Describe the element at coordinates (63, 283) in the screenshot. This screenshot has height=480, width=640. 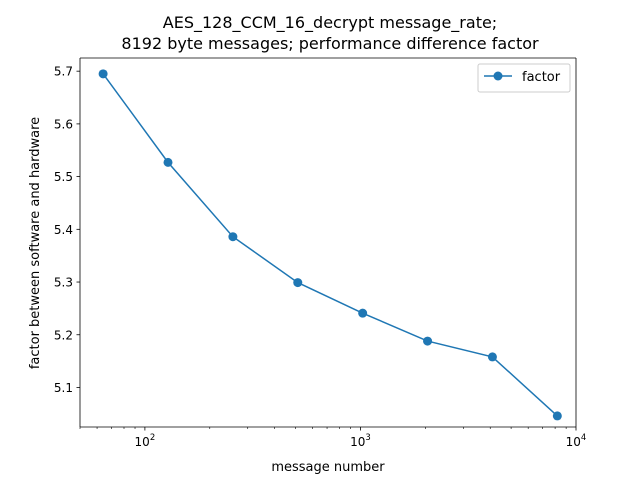
I see `y-tick-label: 5.3` at that location.